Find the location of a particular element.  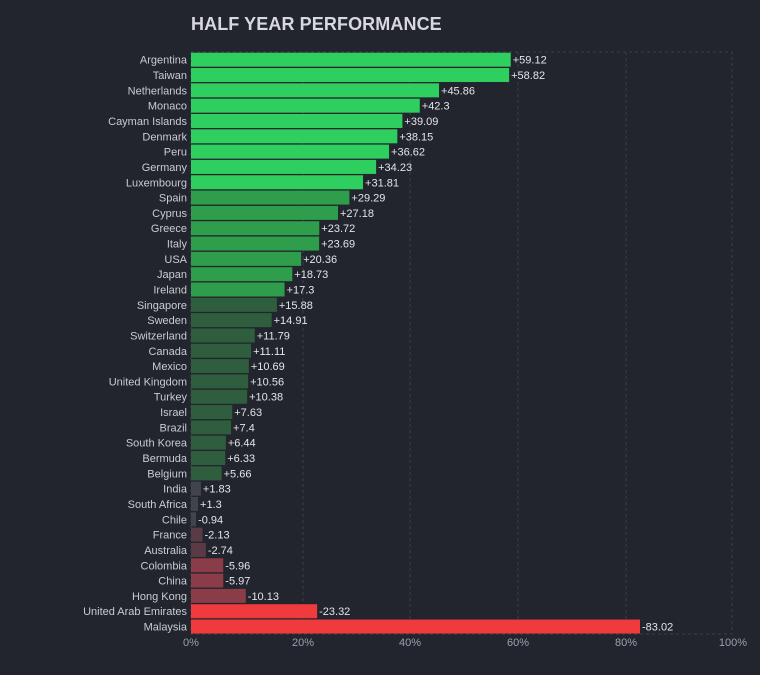

data-label: +20.36 is located at coordinates (320, 260).